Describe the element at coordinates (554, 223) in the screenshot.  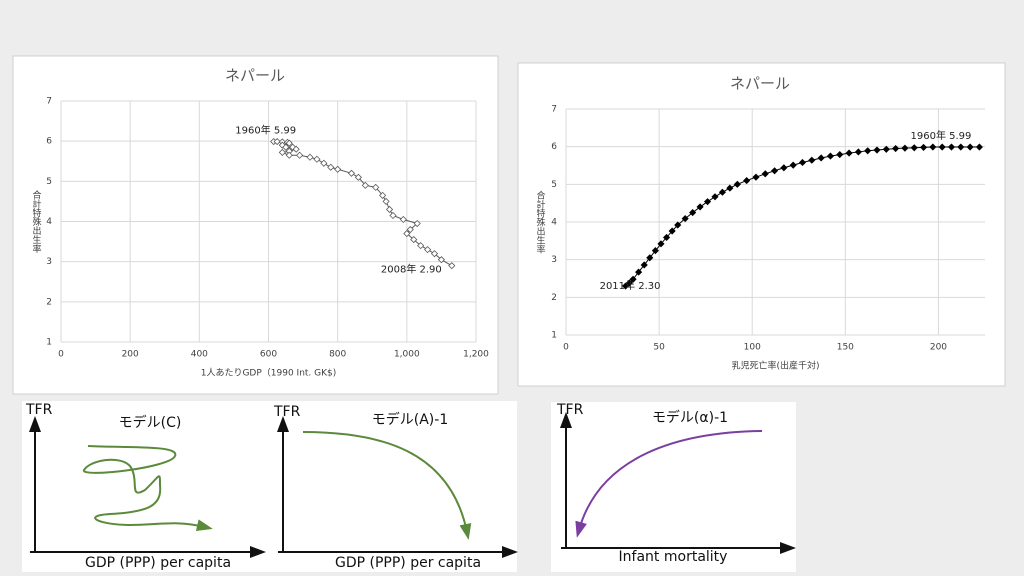
I see `y-tick-label: 4` at that location.